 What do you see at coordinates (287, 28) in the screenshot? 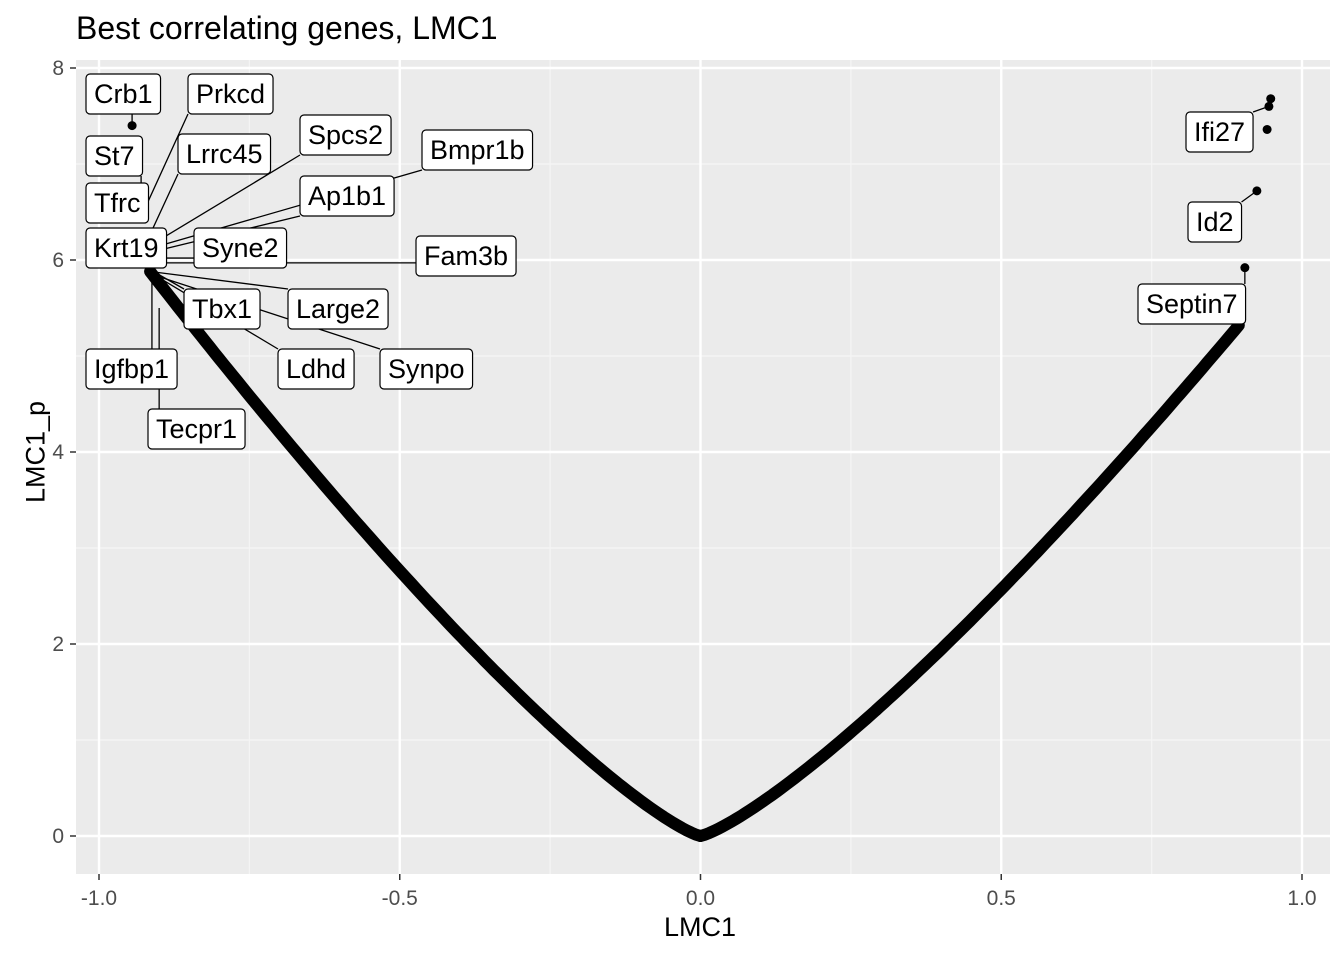
I see `chart-title: Best correlating genes, LMC1` at bounding box center [287, 28].